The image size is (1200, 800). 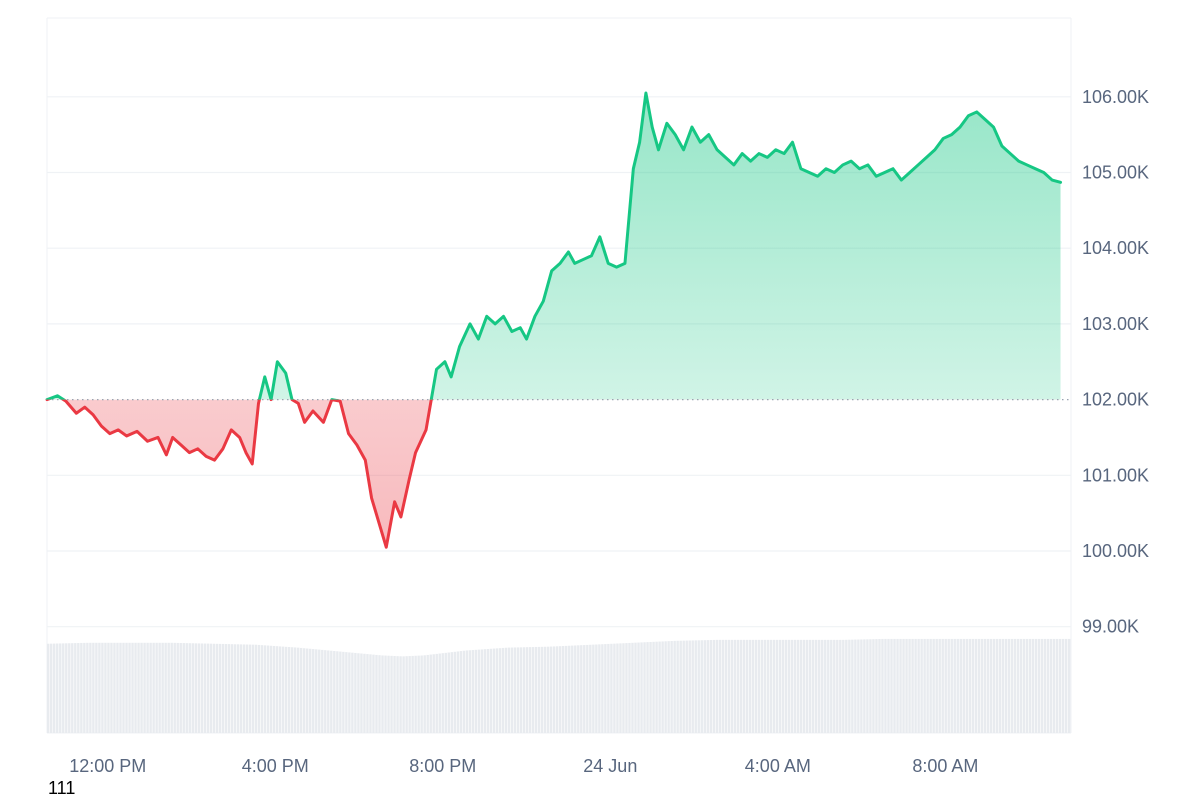 I want to click on x-tick-label: 8:00 PM, so click(x=442, y=766).